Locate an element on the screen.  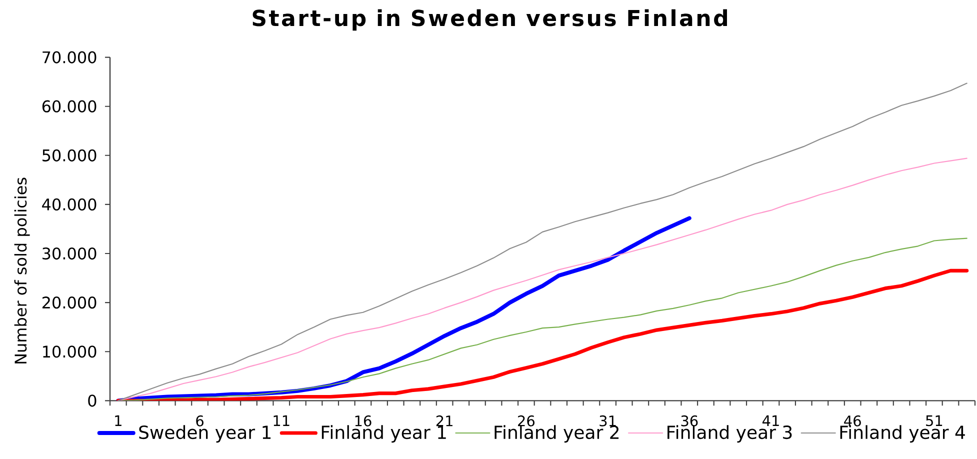
x-tick-label: 26 is located at coordinates (526, 420).